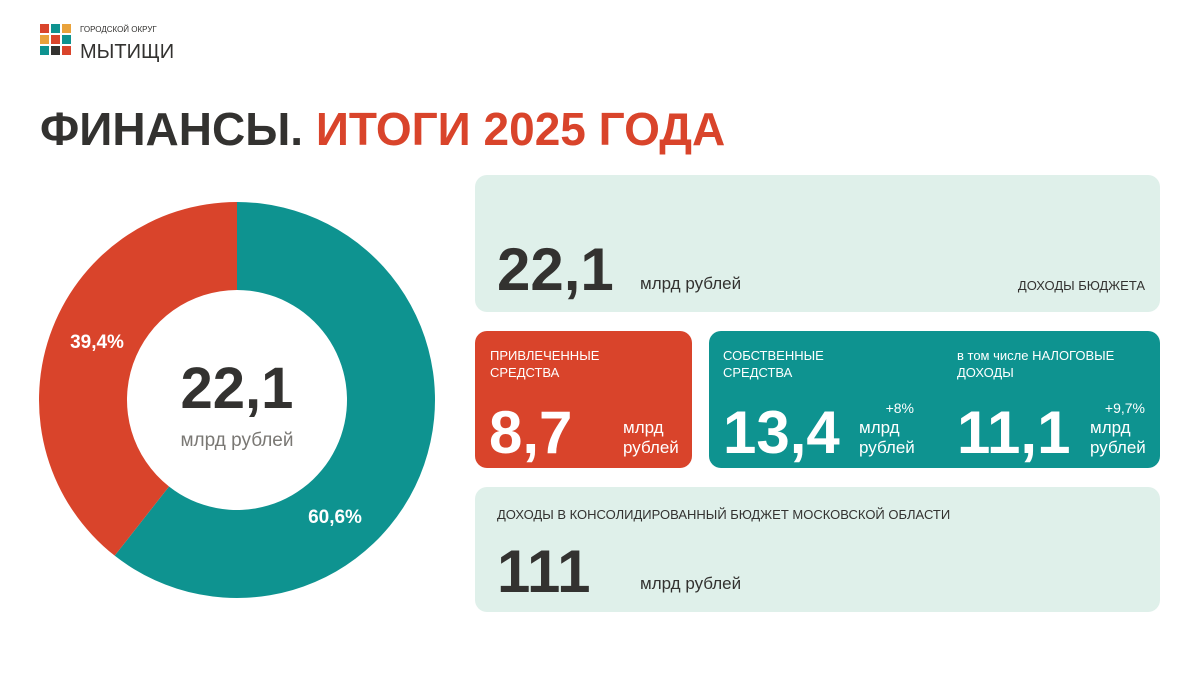 The image size is (1200, 675). I want to click on logo-subtitle: ГОРОДСКОЙ ОКРУГ, so click(118, 29).